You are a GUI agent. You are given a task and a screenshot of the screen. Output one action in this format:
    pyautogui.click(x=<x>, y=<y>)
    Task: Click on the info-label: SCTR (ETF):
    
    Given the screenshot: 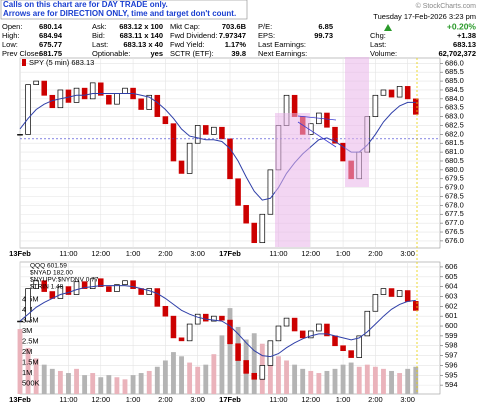 What is the action you would take?
    pyautogui.click(x=192, y=53)
    